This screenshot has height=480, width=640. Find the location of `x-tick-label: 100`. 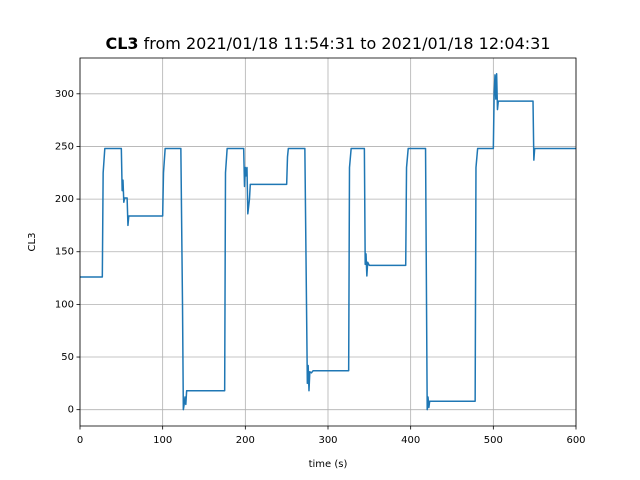

x-tick-label: 100 is located at coordinates (162, 440).